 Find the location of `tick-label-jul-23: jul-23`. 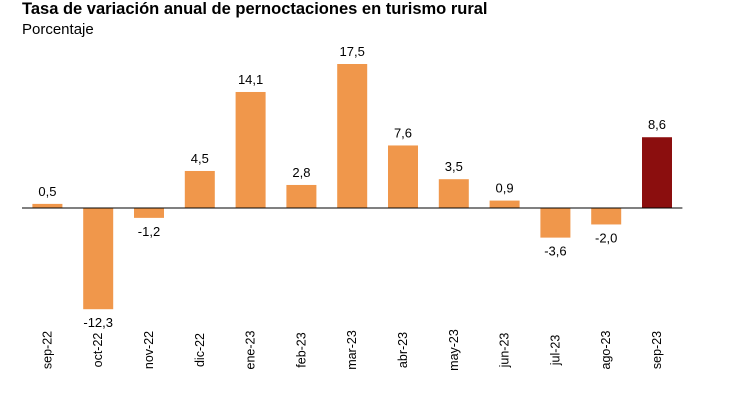

tick-label-jul-23: jul-23 is located at coordinates (555, 351).